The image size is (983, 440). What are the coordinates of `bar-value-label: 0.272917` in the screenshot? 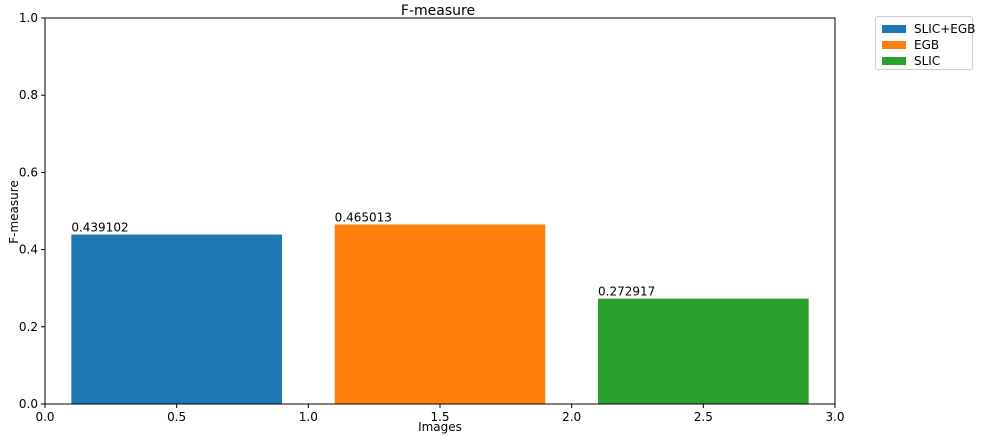 It's located at (626, 292).